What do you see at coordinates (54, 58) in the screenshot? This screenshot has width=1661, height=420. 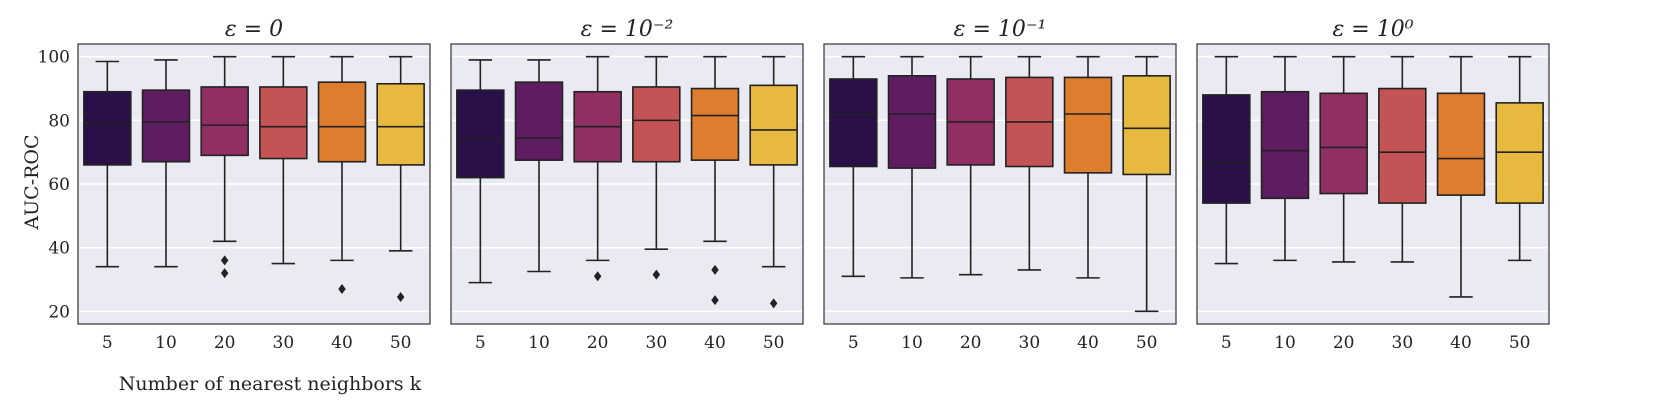 I see `y-tick-label-100: 100` at bounding box center [54, 58].